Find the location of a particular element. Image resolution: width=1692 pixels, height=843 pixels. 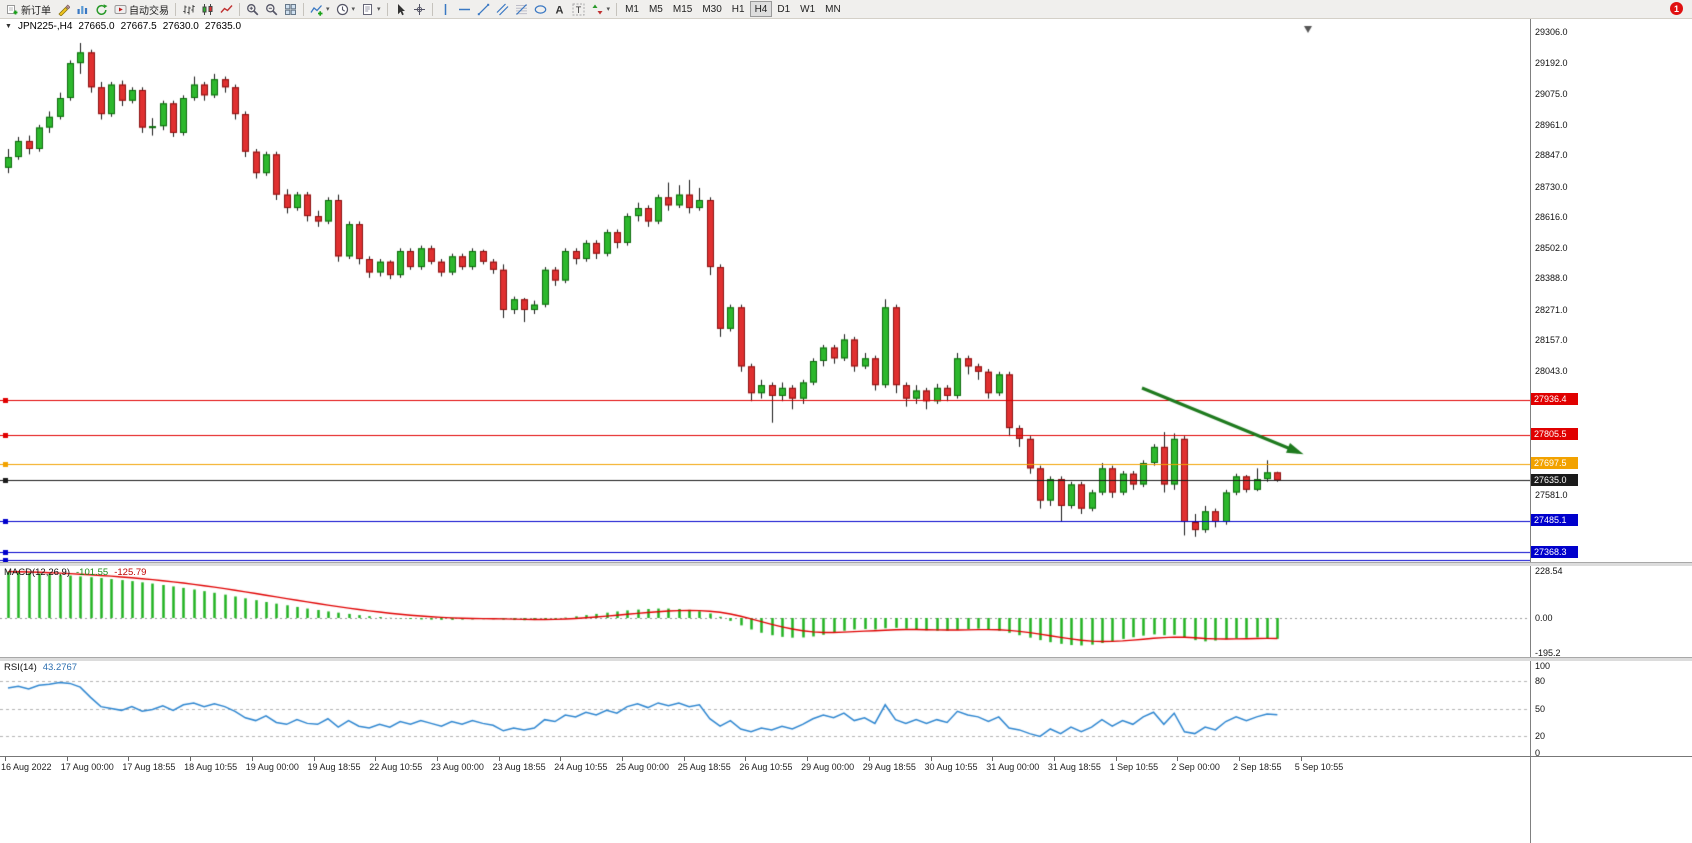

time-label: 18 Aug 10:55 is located at coordinates (211, 767).